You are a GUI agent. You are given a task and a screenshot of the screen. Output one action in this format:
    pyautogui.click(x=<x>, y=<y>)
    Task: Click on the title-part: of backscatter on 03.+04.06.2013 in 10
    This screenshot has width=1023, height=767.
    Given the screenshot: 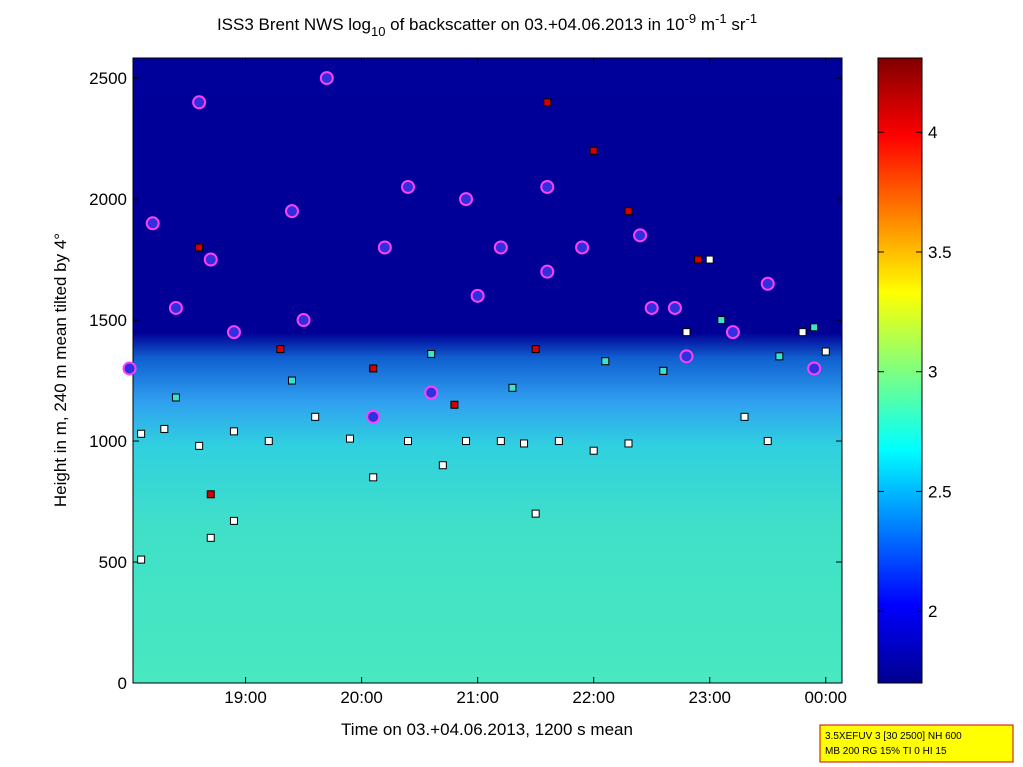 What is the action you would take?
    pyautogui.click(x=534, y=24)
    